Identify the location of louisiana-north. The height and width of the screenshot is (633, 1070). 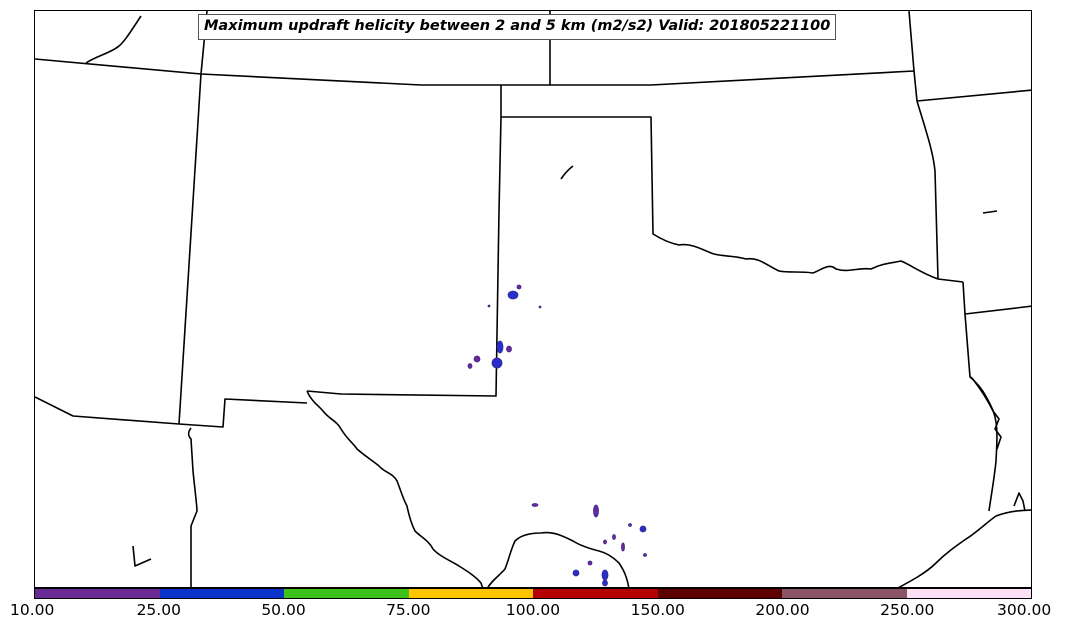
(996, 298).